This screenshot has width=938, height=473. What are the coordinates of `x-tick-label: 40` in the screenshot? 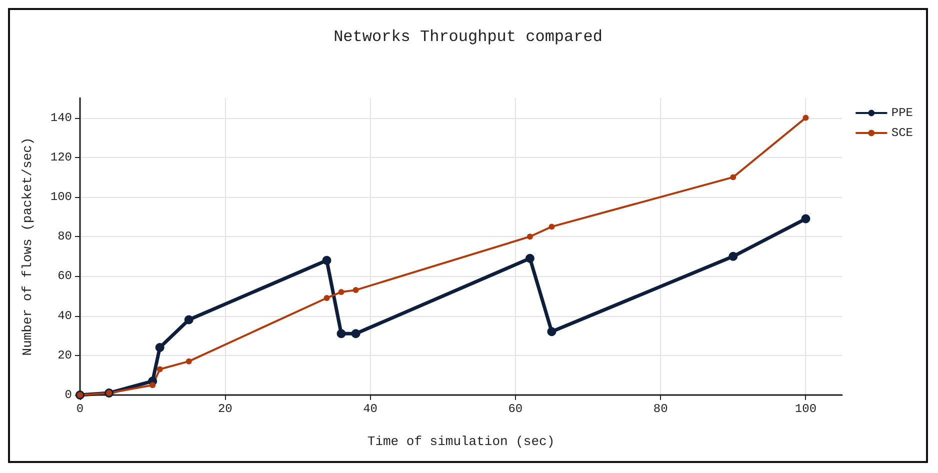 It's located at (370, 409).